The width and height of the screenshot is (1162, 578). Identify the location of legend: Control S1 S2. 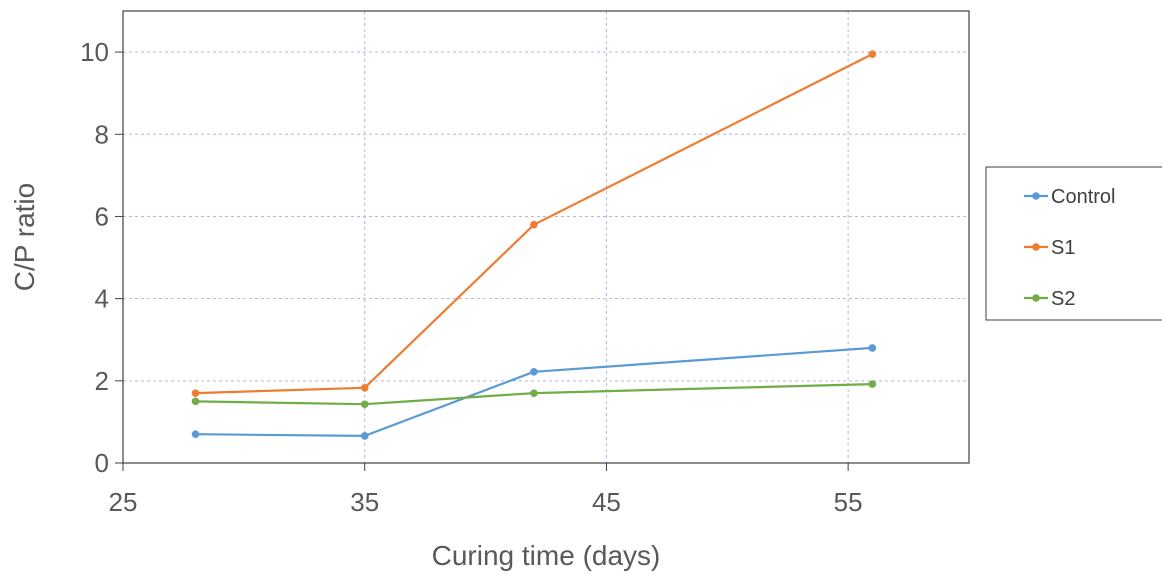
(1073, 243).